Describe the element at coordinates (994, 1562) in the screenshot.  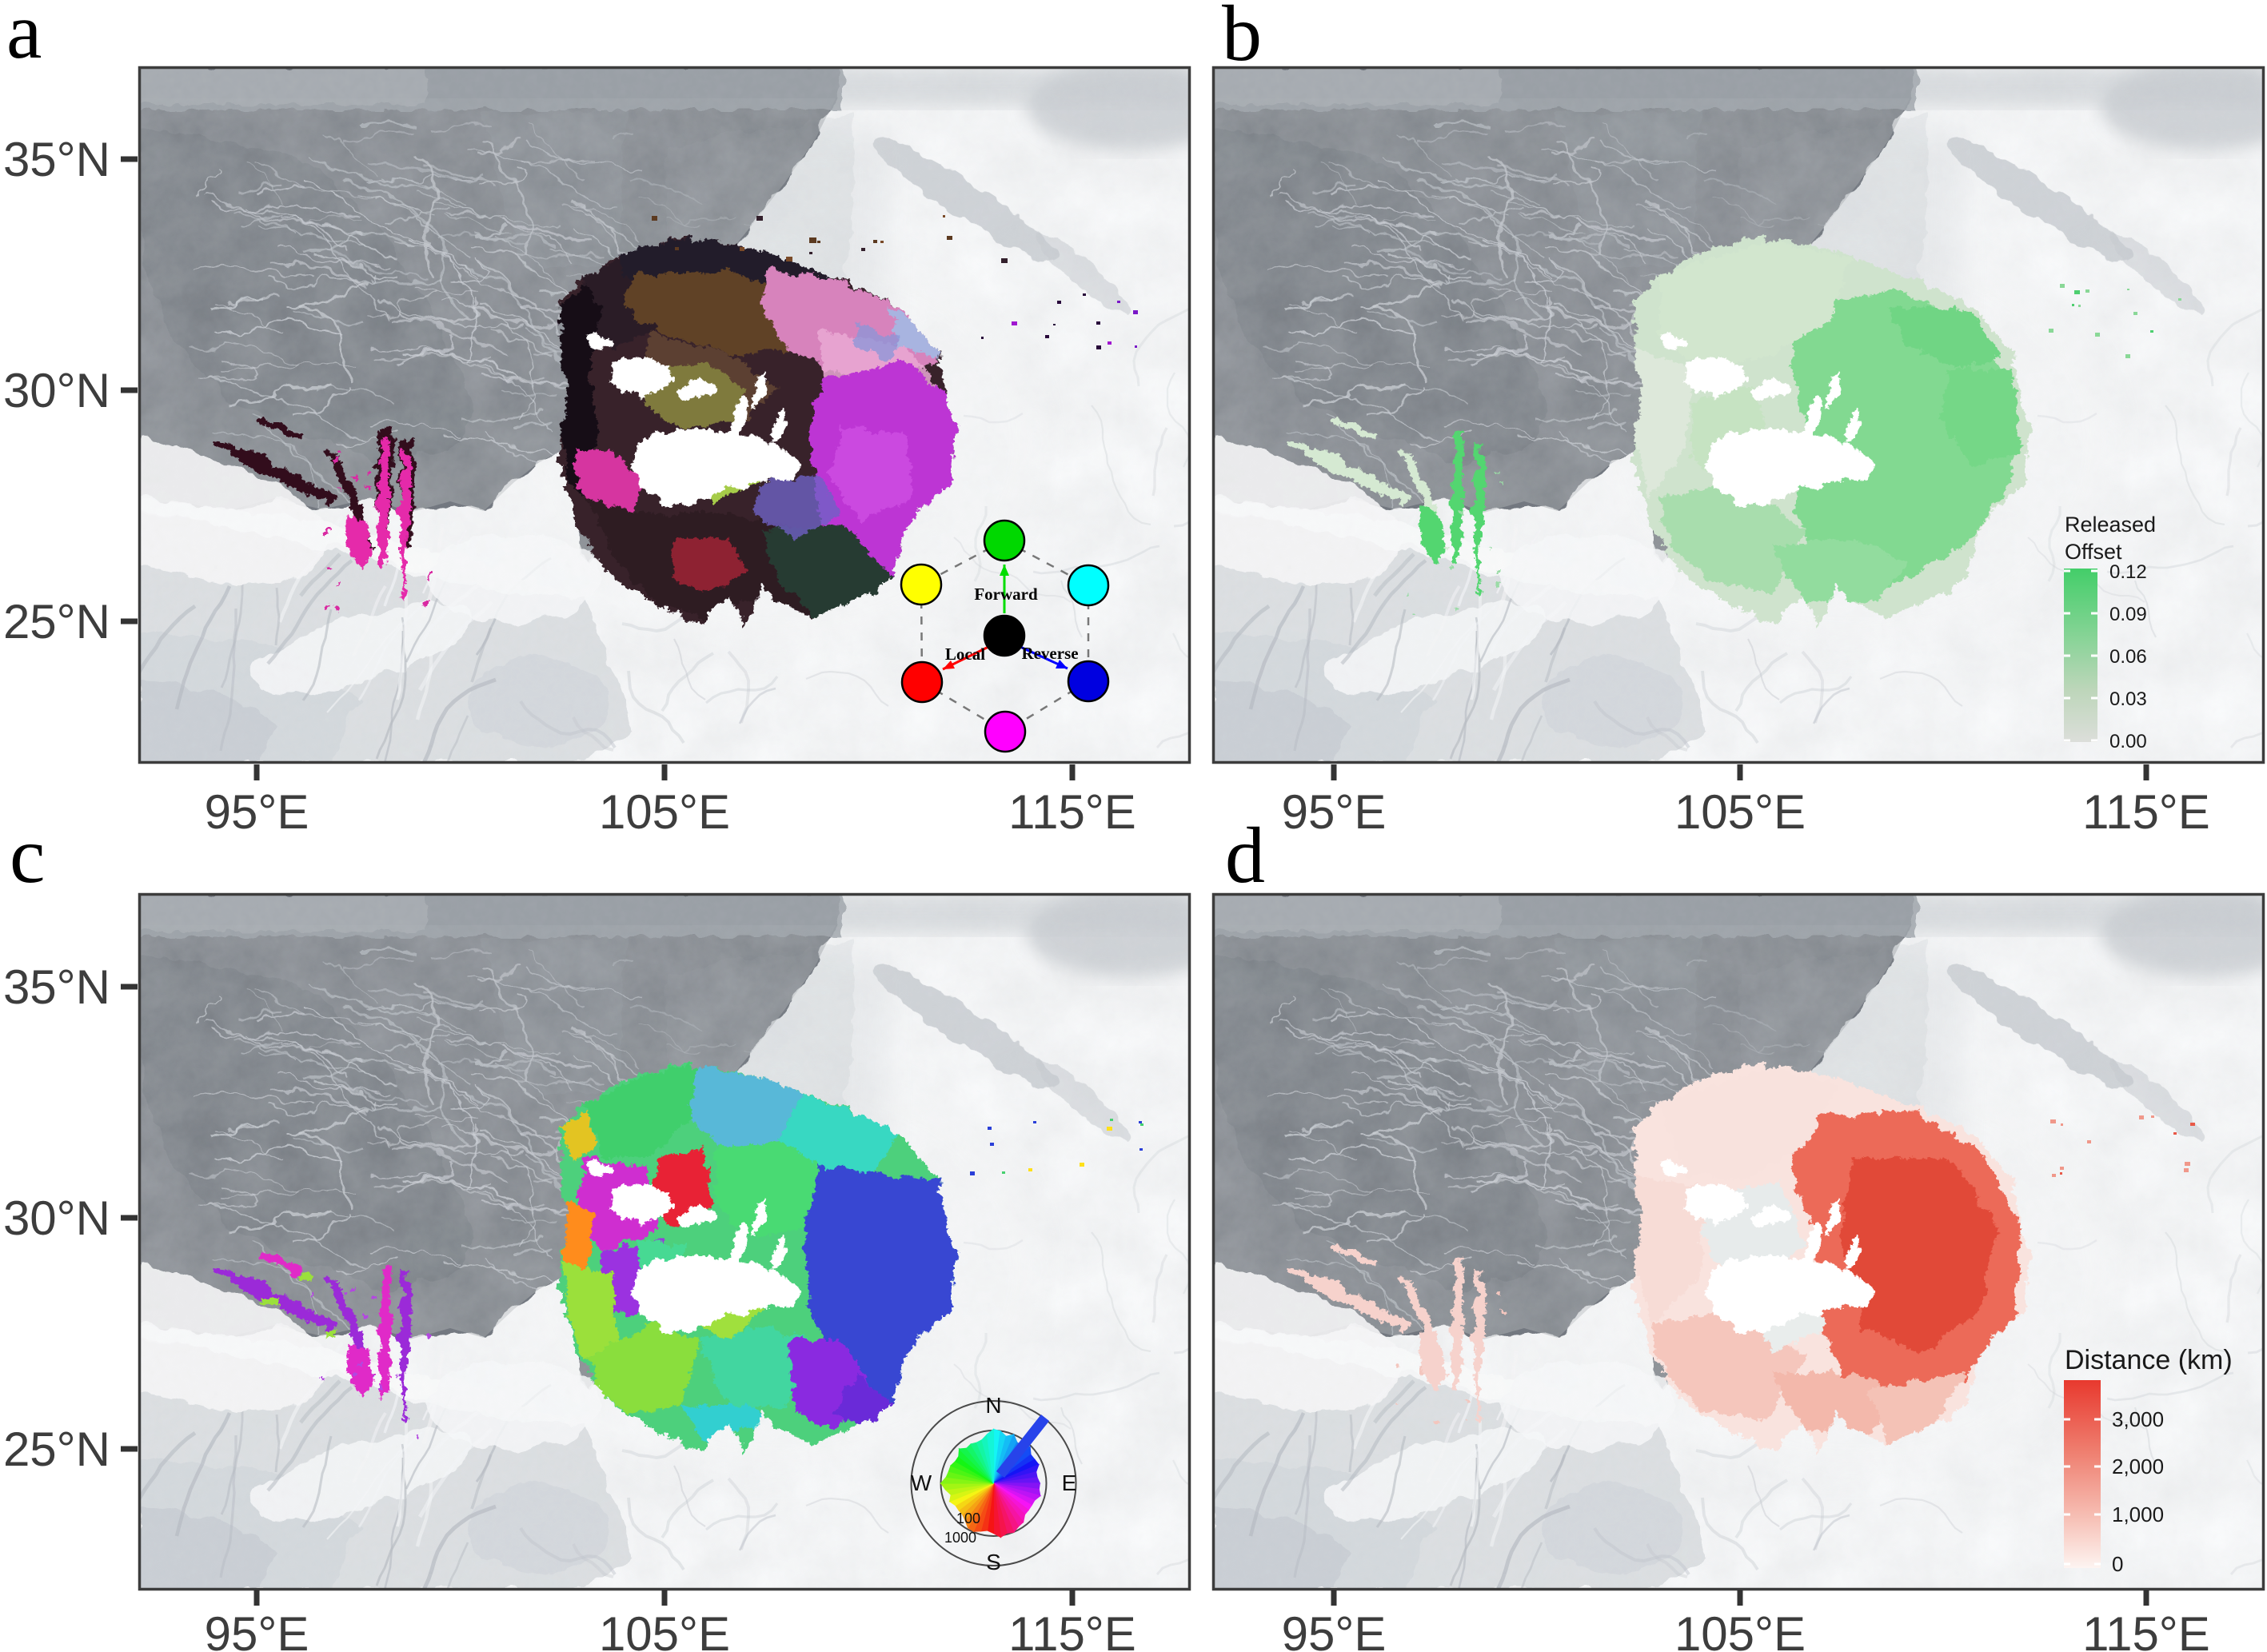
I see `svg-text: S` at that location.